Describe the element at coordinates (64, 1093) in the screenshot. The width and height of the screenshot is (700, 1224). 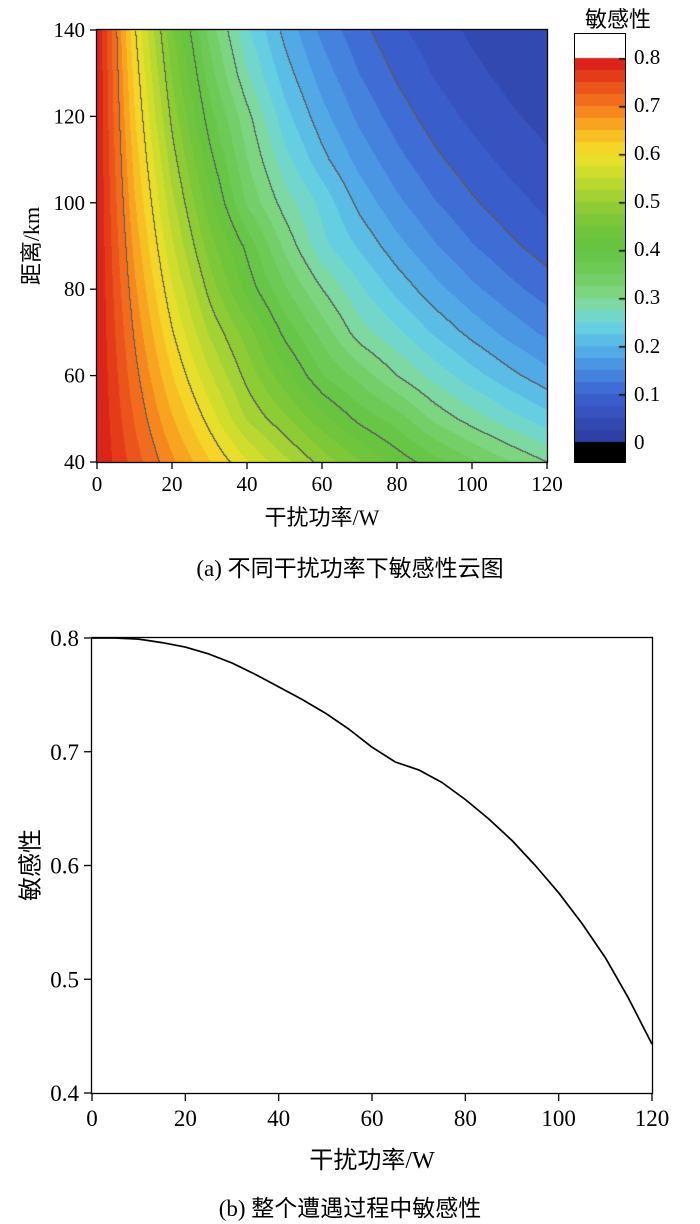
I see `y-tick-label: 0.4` at that location.